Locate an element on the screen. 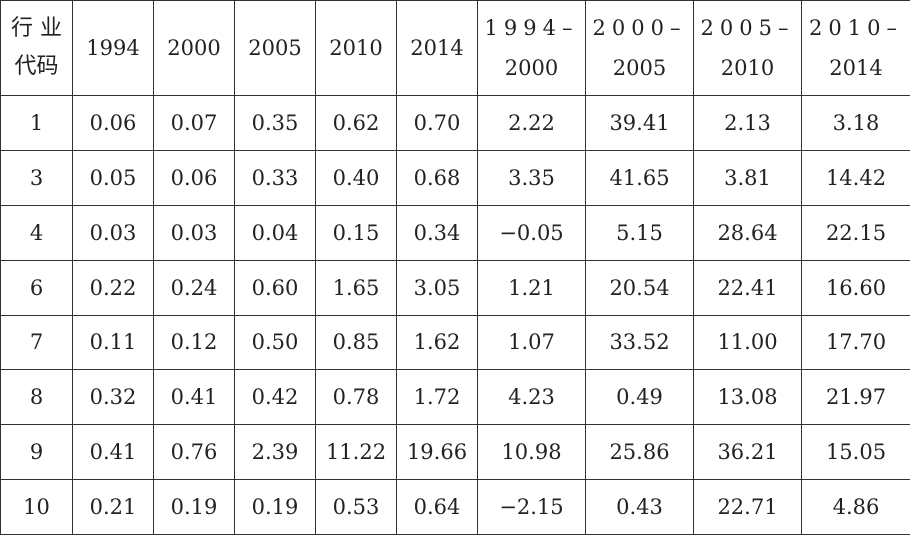 The height and width of the screenshot is (535, 910). cell-growth-1994-2000: −2.15 is located at coordinates (532, 507).